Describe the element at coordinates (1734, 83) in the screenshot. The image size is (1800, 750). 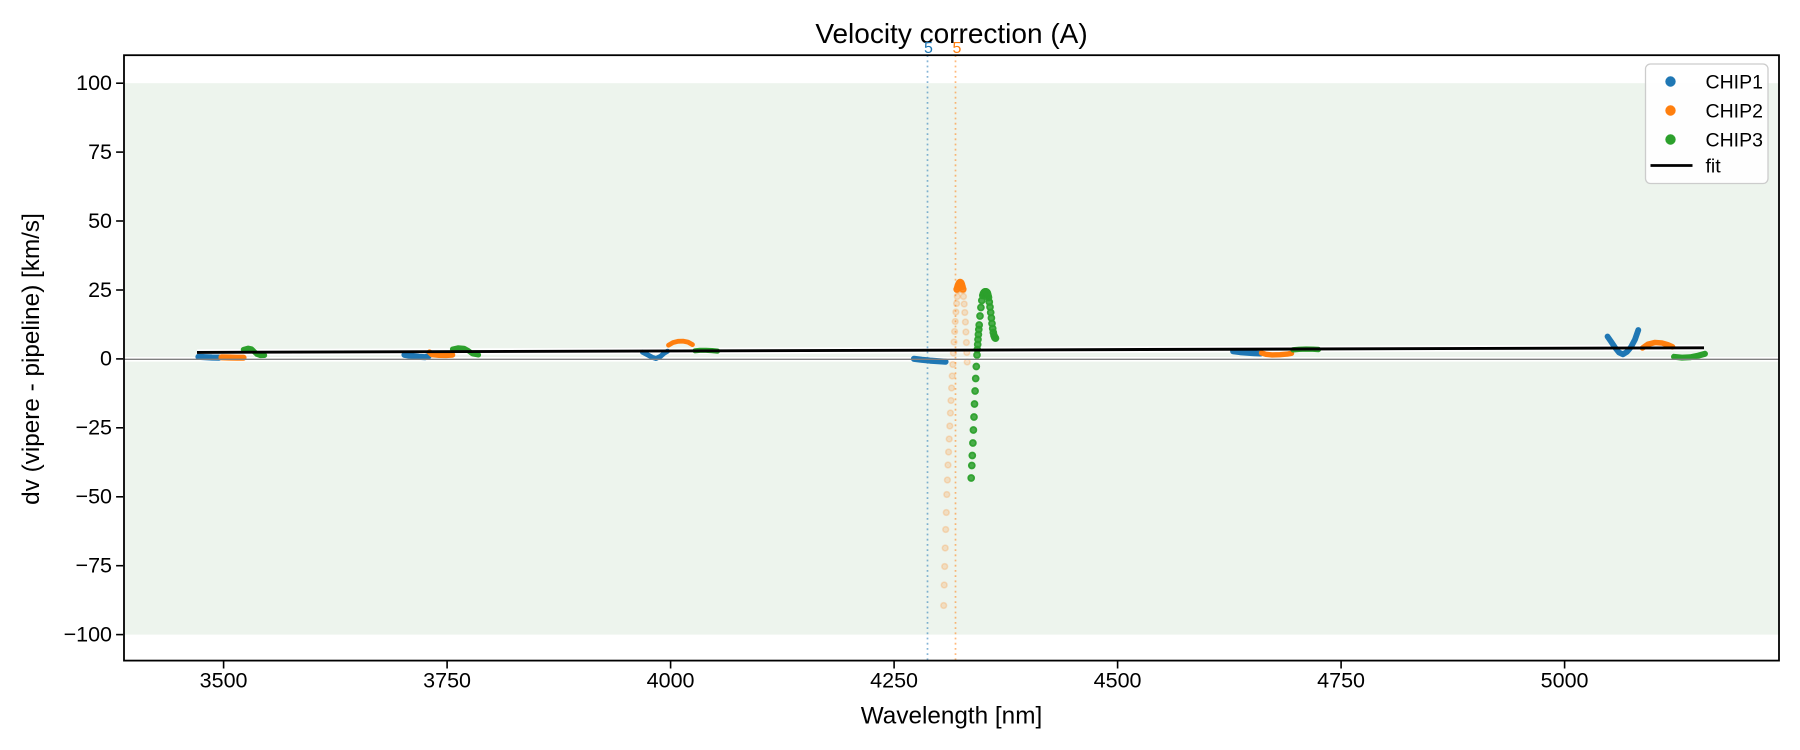
I see `svg-text: CHIP1` at that location.